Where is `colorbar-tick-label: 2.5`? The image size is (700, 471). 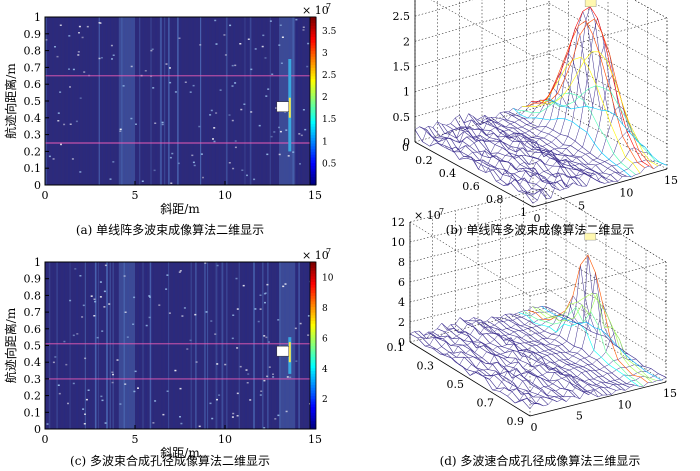 colorbar-tick-label: 2.5 is located at coordinates (329, 76).